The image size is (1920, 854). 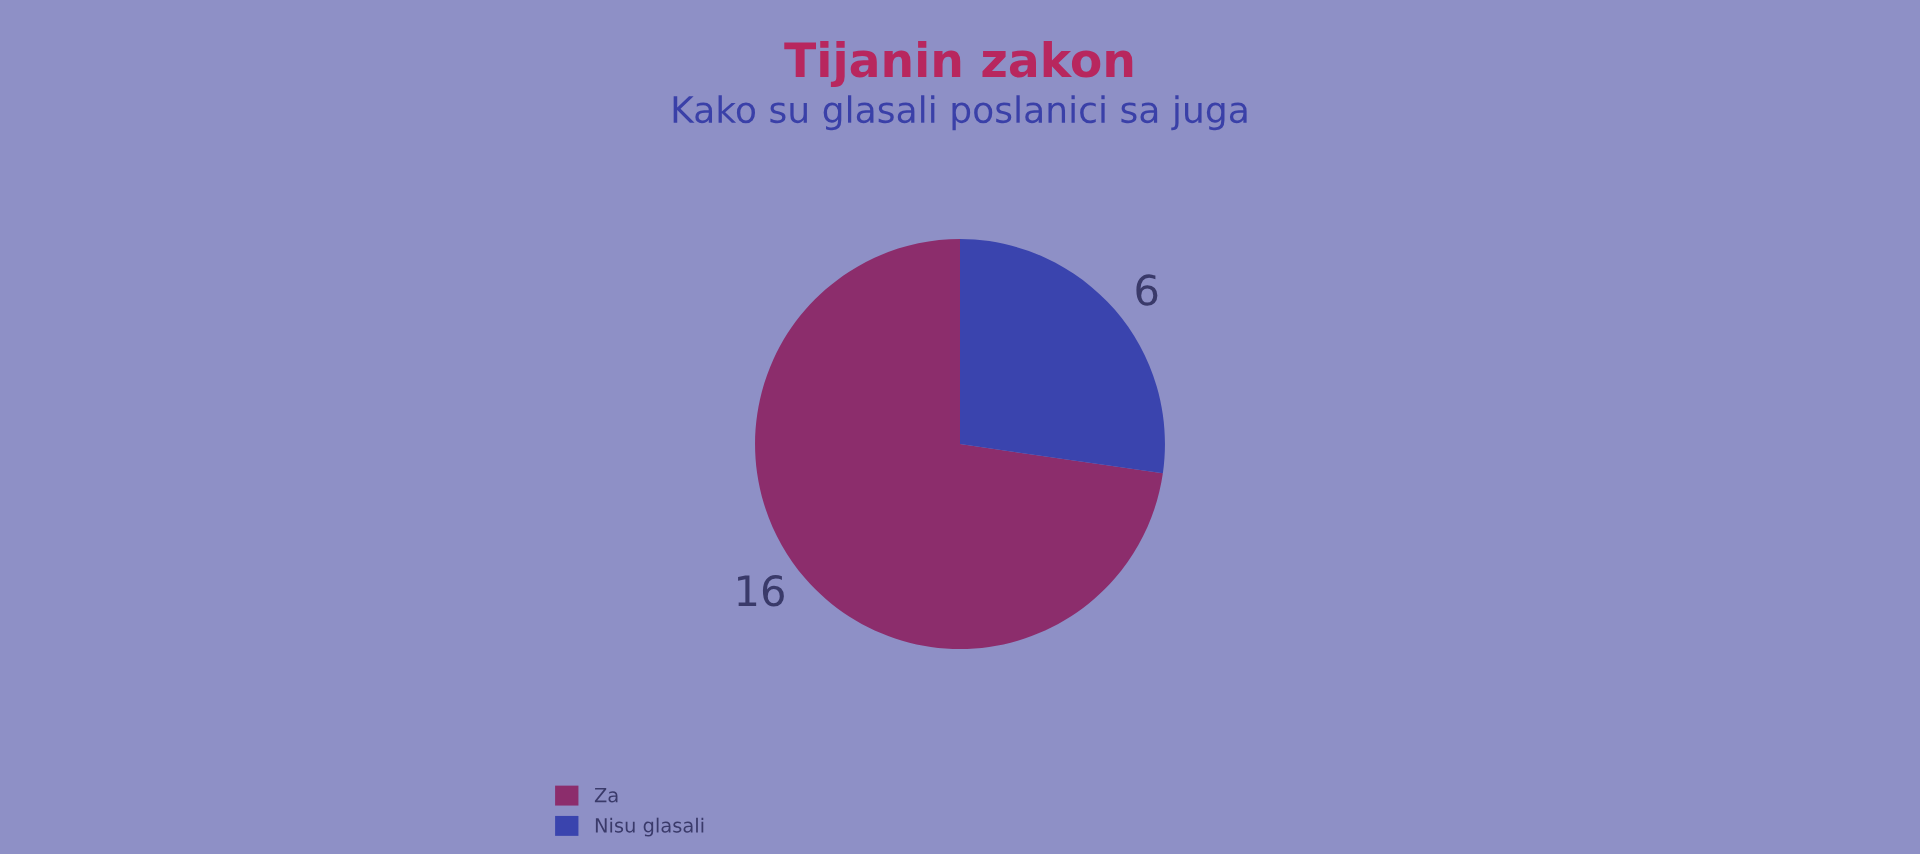 What do you see at coordinates (606, 795) in the screenshot?
I see `legend-label: Za` at bounding box center [606, 795].